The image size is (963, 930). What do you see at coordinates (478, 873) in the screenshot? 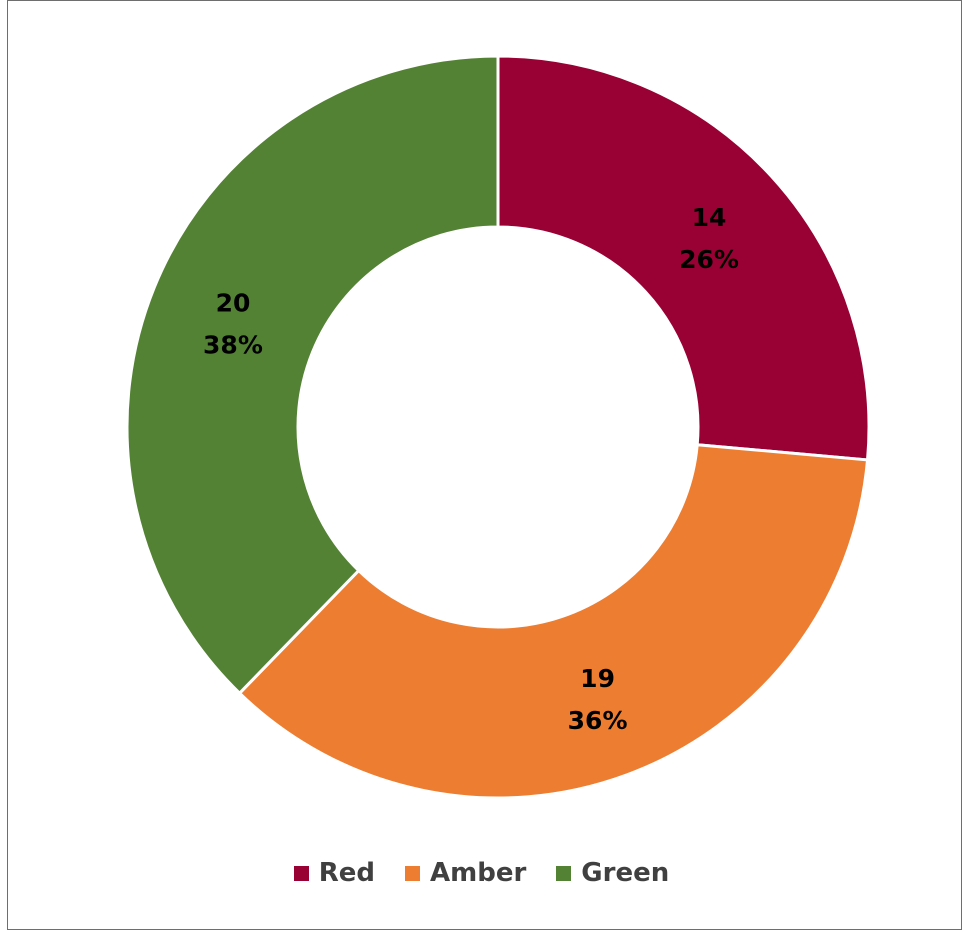
I see `legend-label-amber: Amber` at bounding box center [478, 873].